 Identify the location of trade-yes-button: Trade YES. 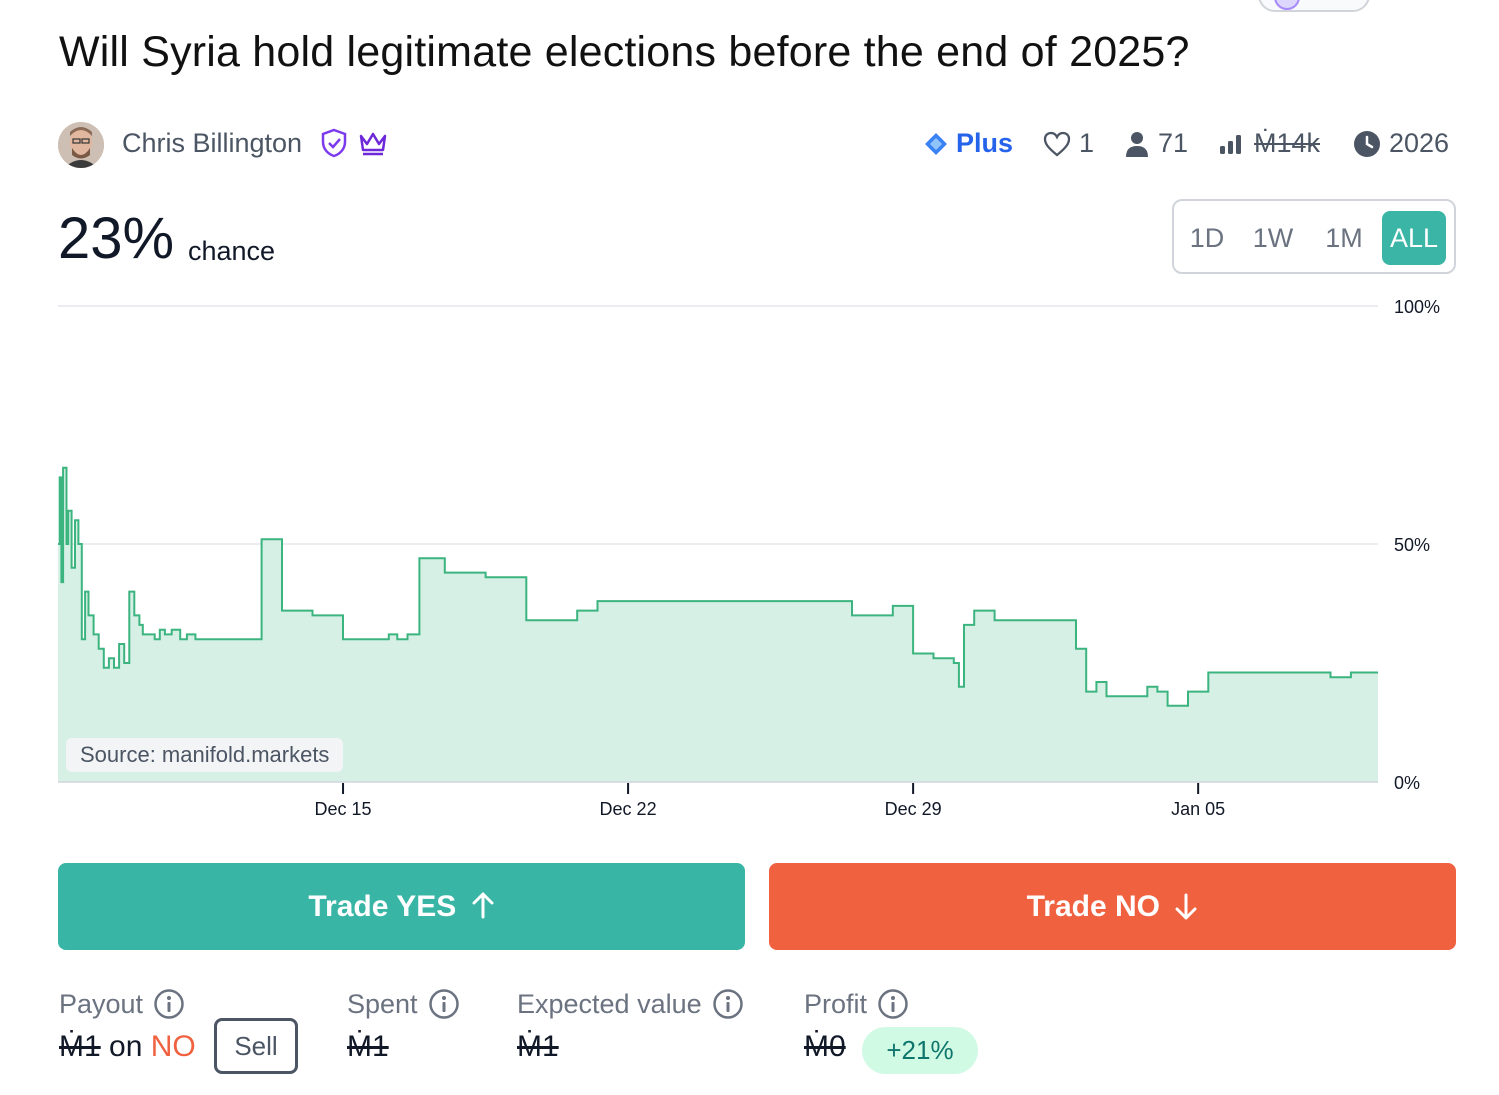
(401, 906).